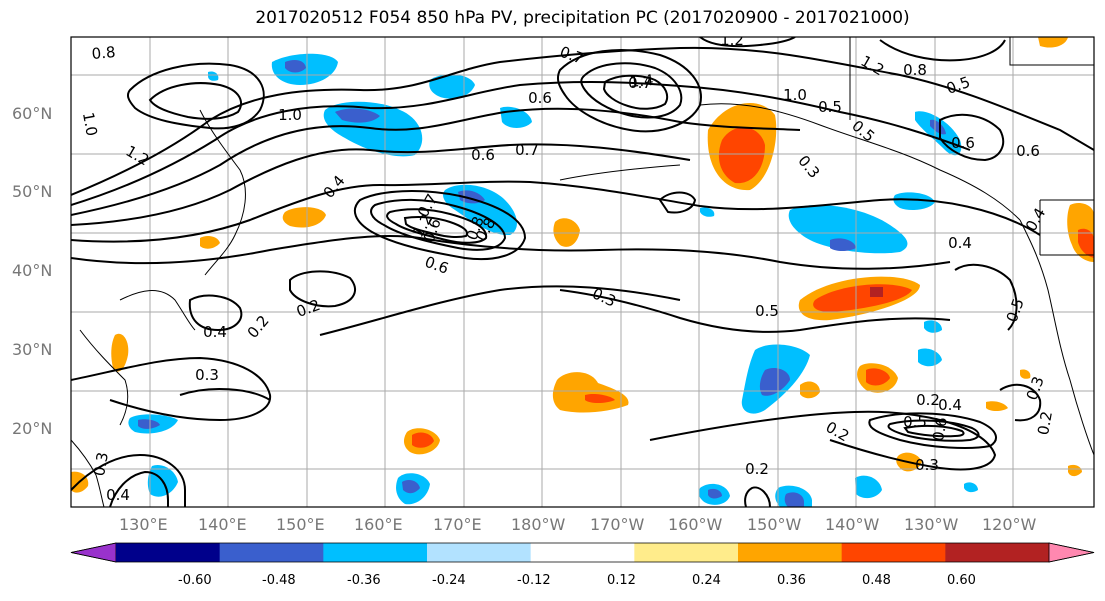  Describe the element at coordinates (143, 524) in the screenshot. I see `lon-label: 130°E` at that location.